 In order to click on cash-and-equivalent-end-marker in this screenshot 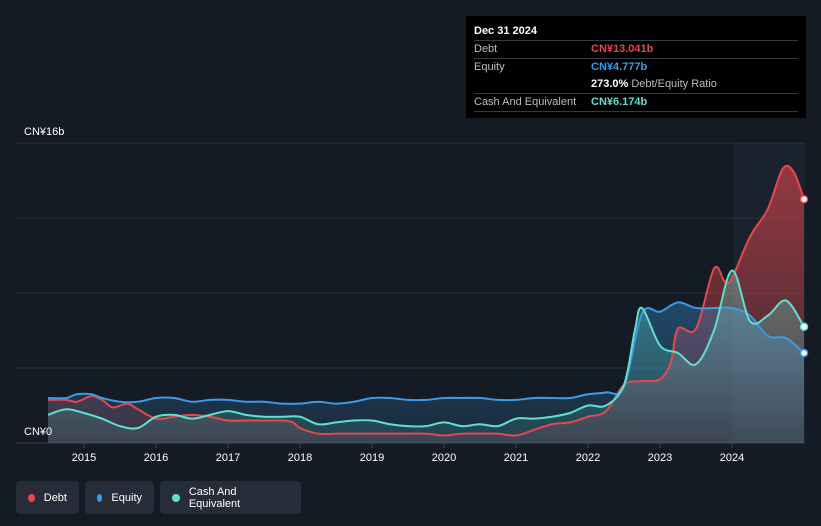, I will do `click(804, 326)`.